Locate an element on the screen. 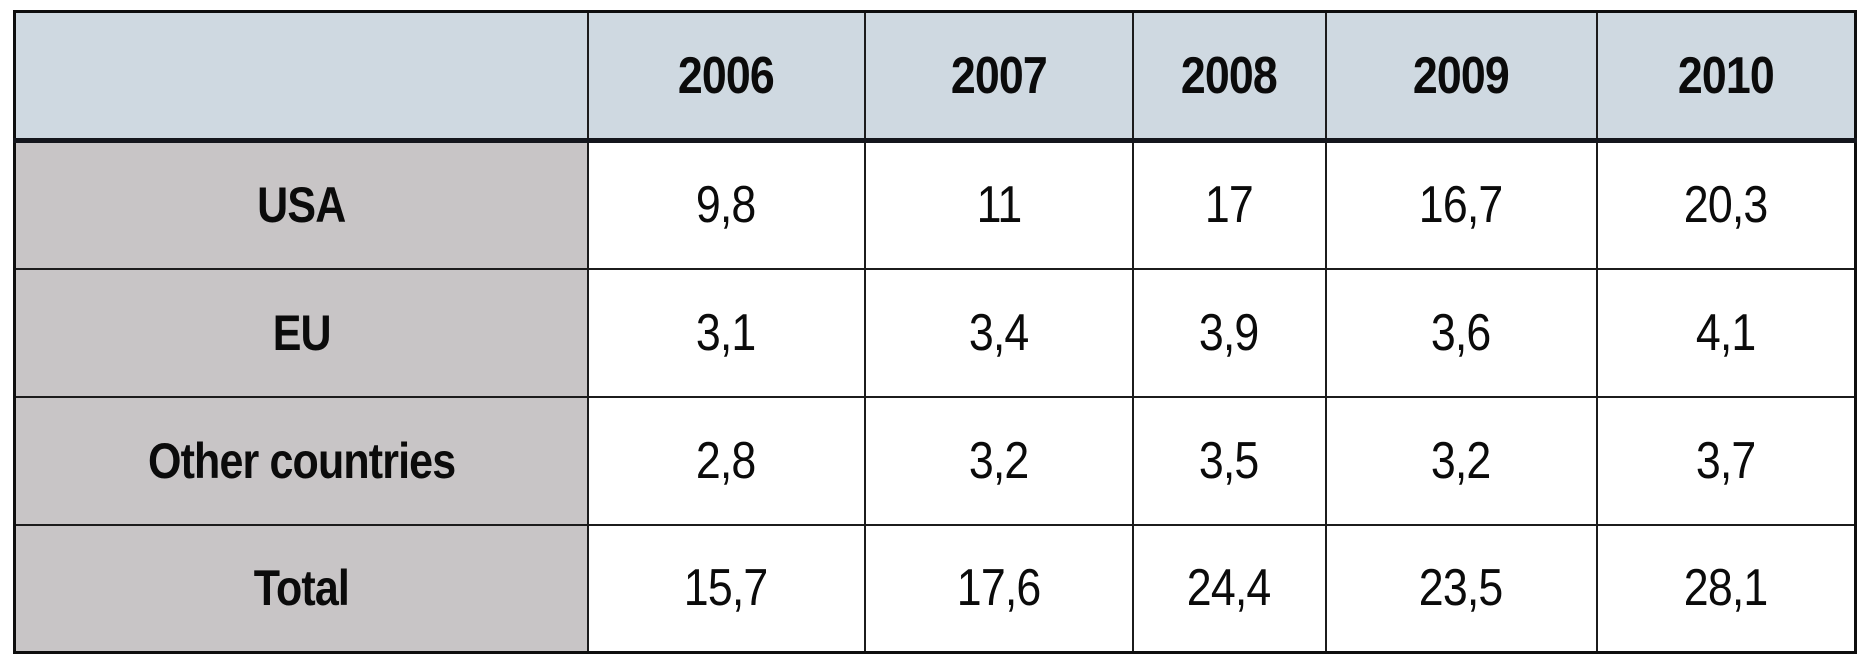  row-label: Other countries is located at coordinates (301, 460).